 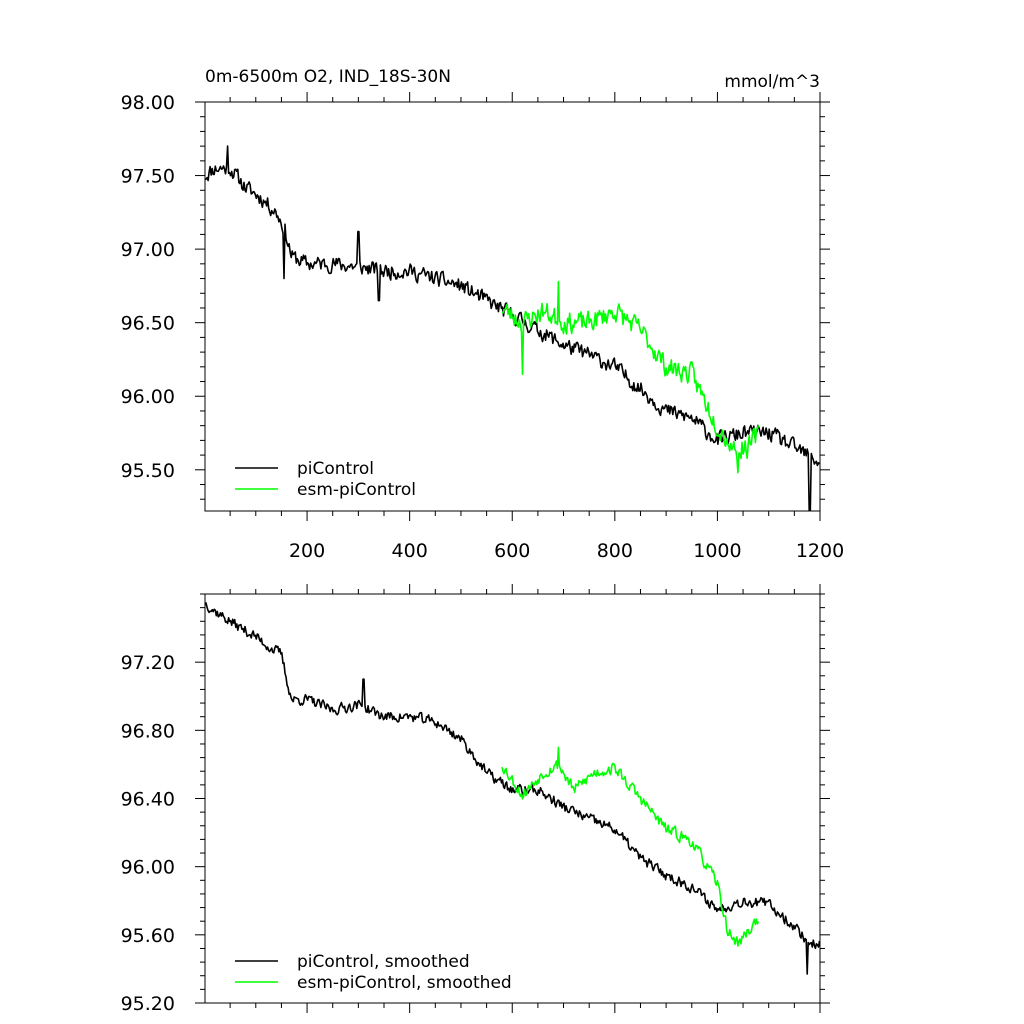 I want to click on x-tick-label: 800, so click(x=615, y=551).